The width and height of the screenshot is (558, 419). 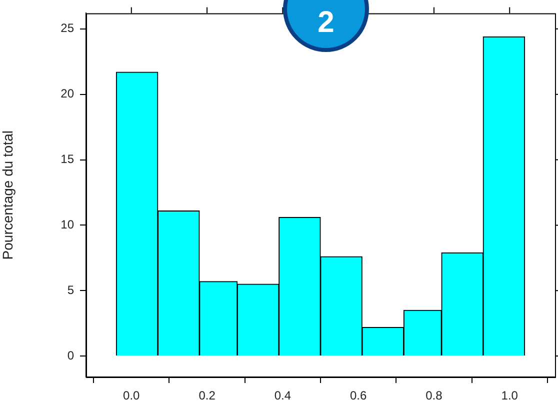 What do you see at coordinates (70, 289) in the screenshot?
I see `y-tick-label: 5` at bounding box center [70, 289].